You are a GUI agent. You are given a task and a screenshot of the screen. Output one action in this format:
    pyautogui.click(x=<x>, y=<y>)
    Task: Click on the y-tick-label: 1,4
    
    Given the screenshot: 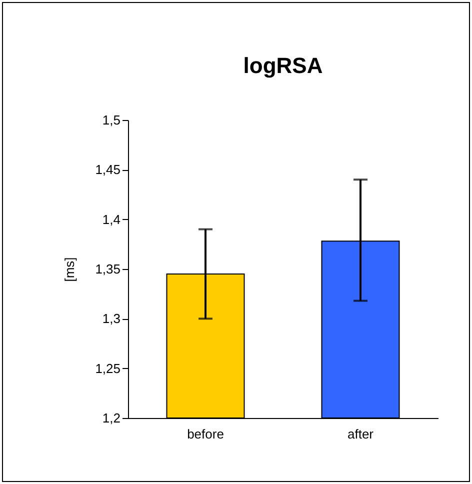 What is the action you would take?
    pyautogui.click(x=111, y=219)
    